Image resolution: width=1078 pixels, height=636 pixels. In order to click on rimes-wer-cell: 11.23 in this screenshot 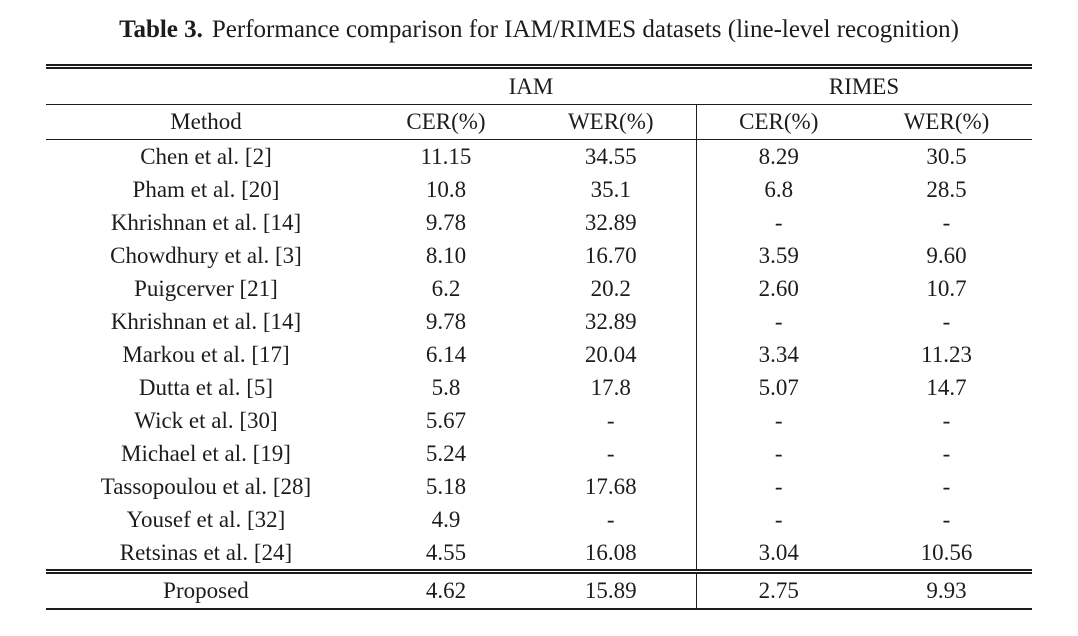, I will do `click(946, 354)`.